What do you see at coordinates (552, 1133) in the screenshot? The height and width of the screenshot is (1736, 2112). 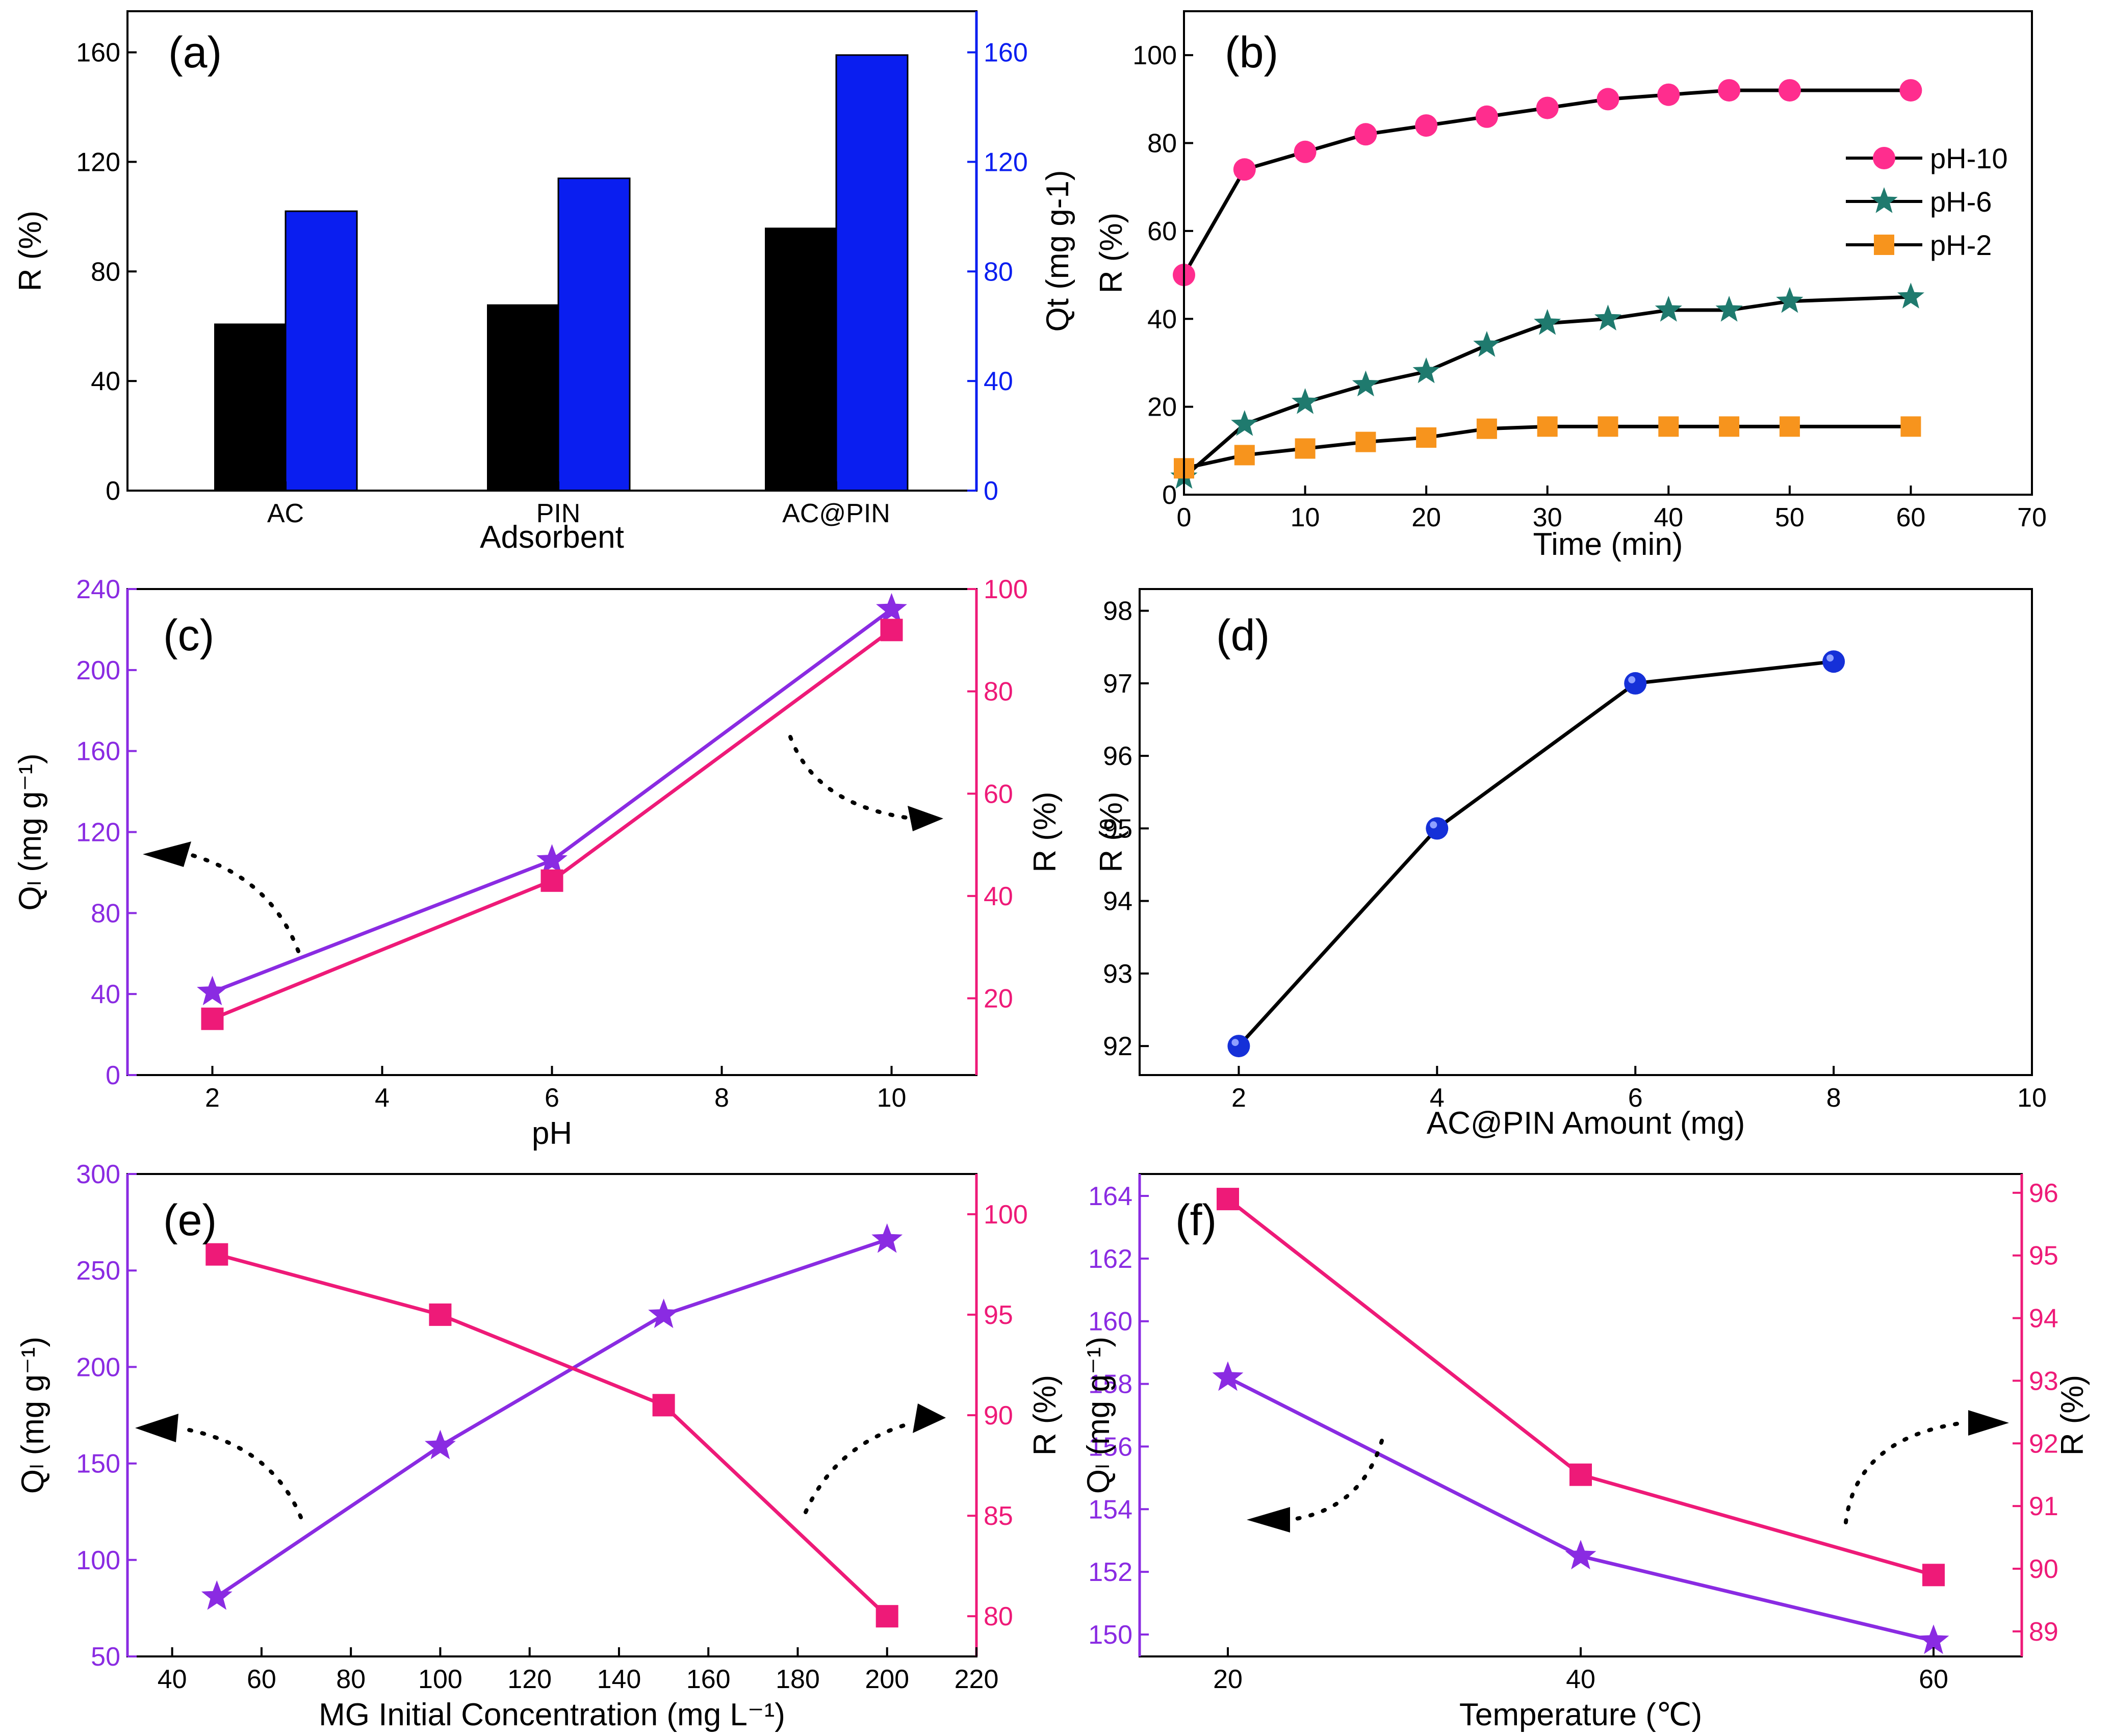 I see `x-axis-title: pH` at bounding box center [552, 1133].